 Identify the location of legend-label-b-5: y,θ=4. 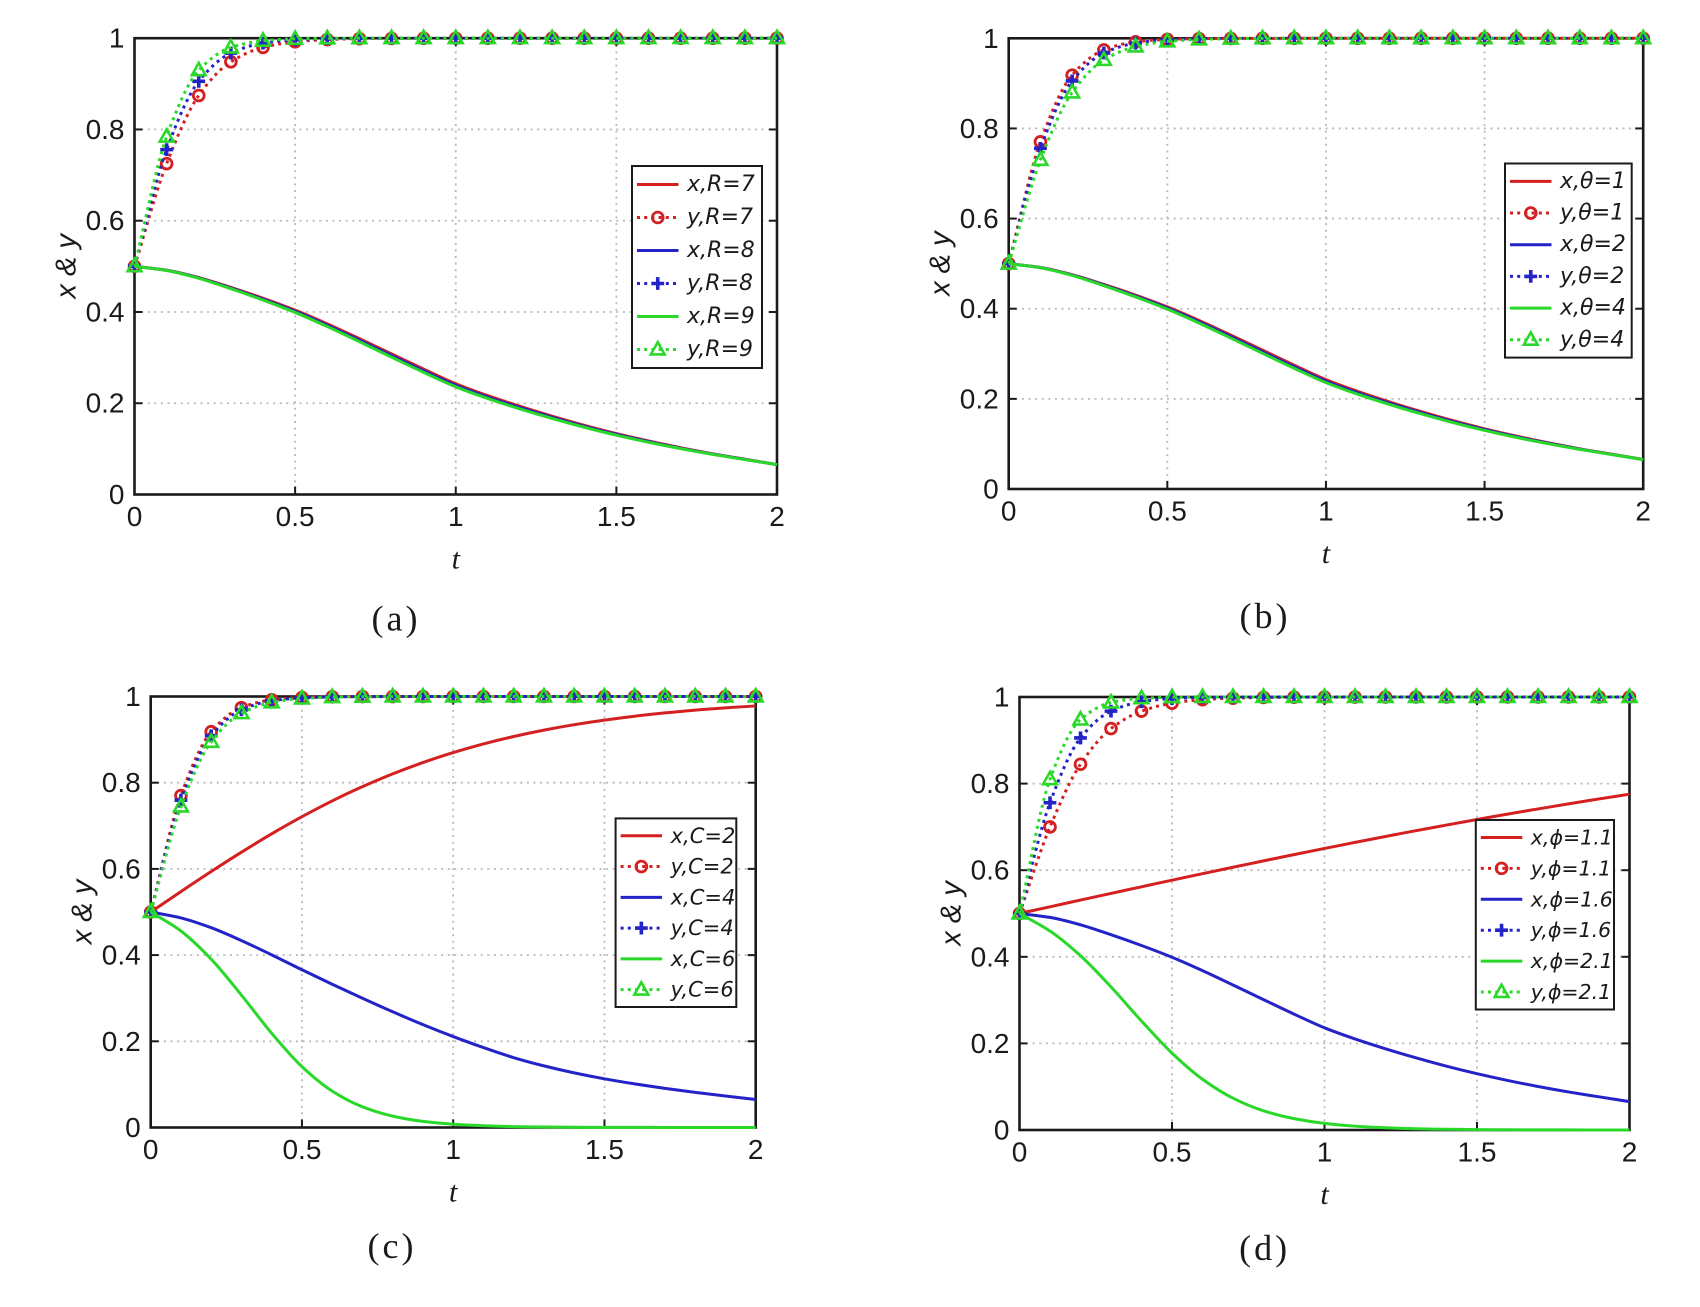
(1591, 339).